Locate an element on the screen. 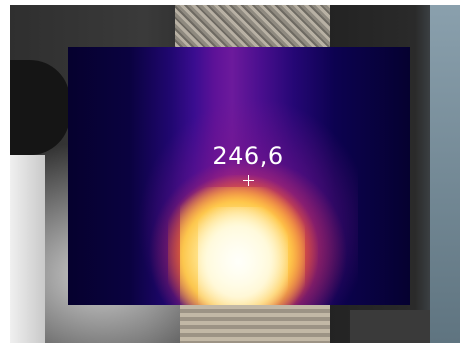  heat-zone-peak is located at coordinates (243, 256).